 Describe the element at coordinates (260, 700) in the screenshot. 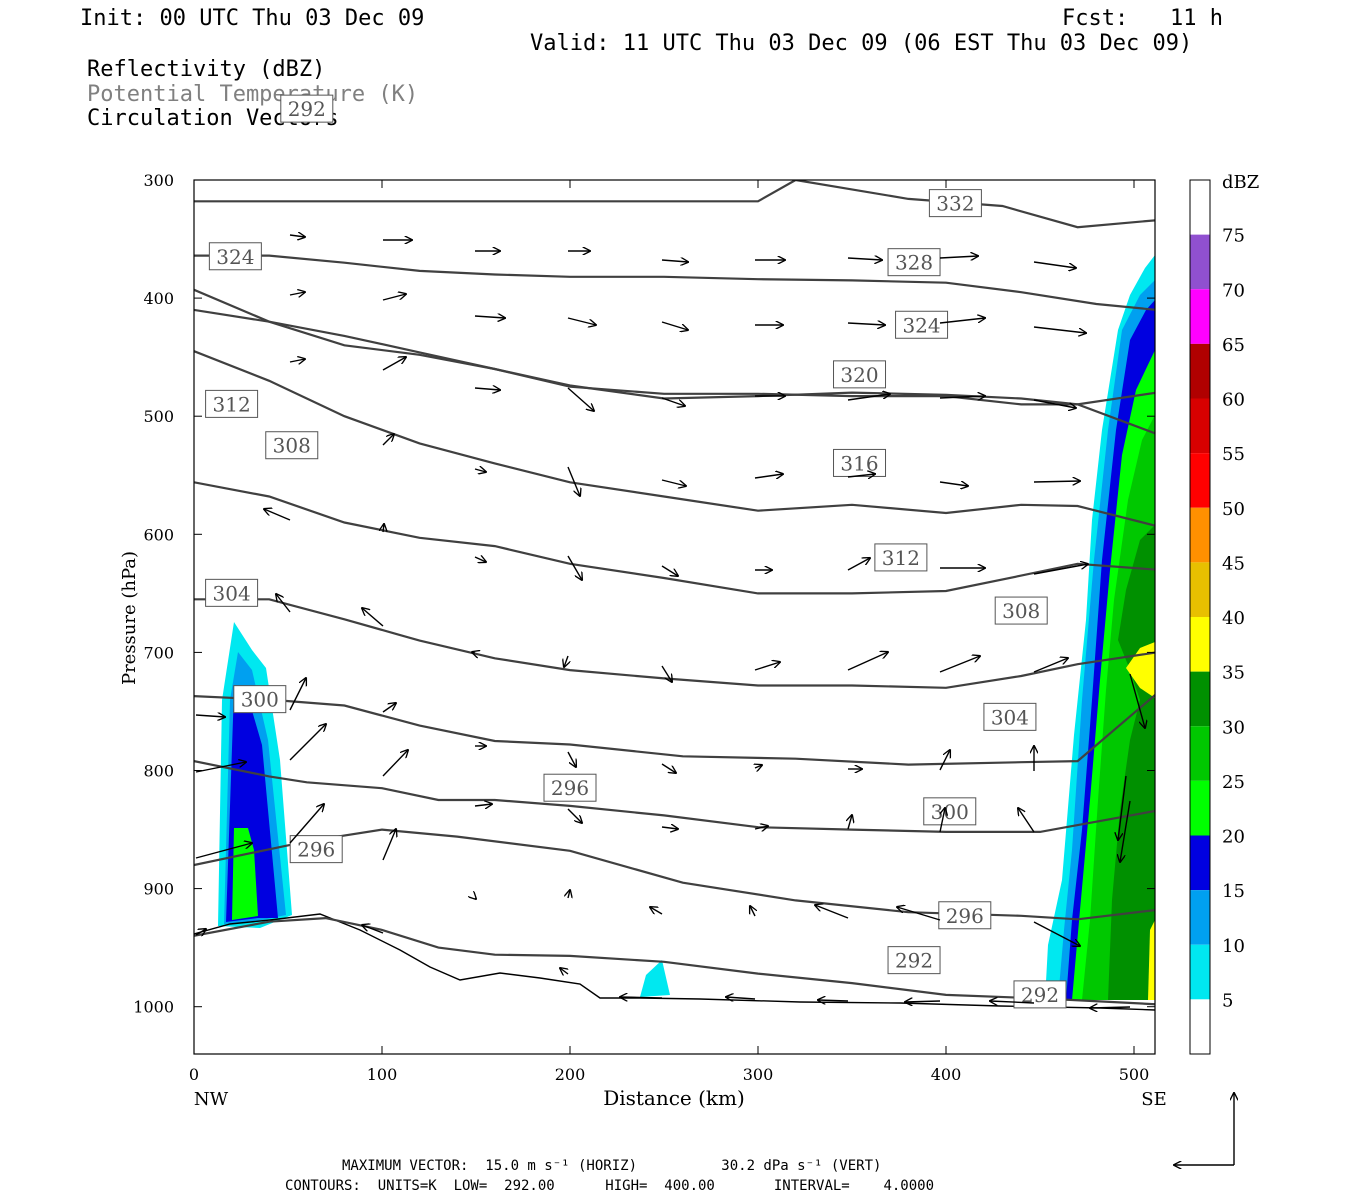

I see `theta-label: 300` at that location.